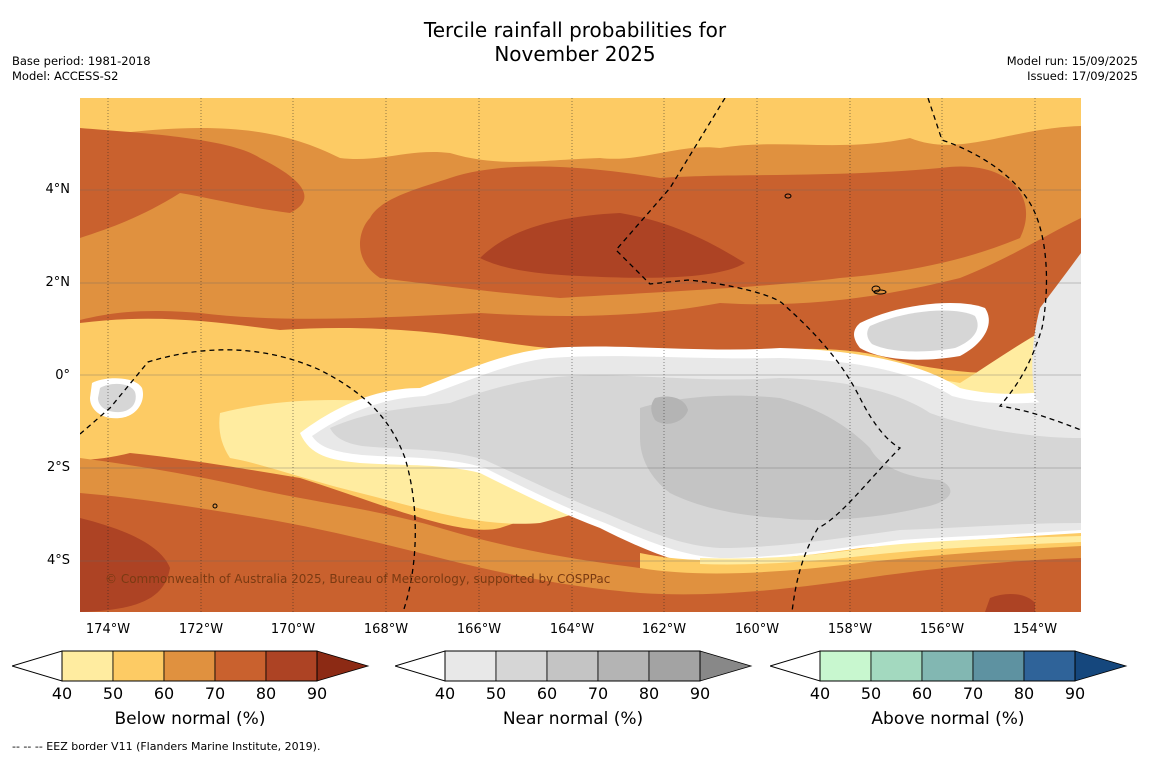 This screenshot has height=758, width=1150. What do you see at coordinates (1072, 61) in the screenshot?
I see `model-run: Model run: 15/09/2025` at bounding box center [1072, 61].